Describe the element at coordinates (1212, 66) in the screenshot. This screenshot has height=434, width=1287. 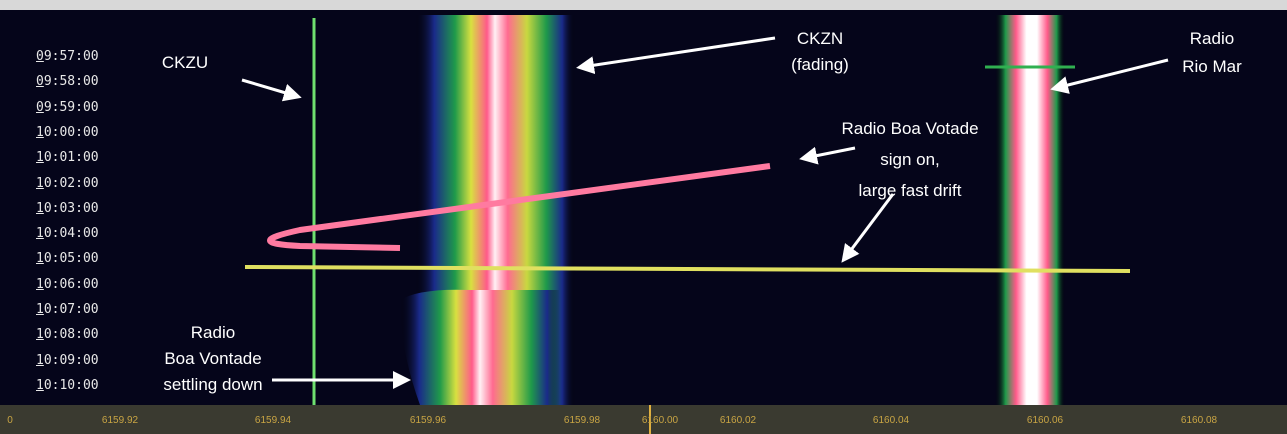
I see `annotation: Rio Mar` at that location.